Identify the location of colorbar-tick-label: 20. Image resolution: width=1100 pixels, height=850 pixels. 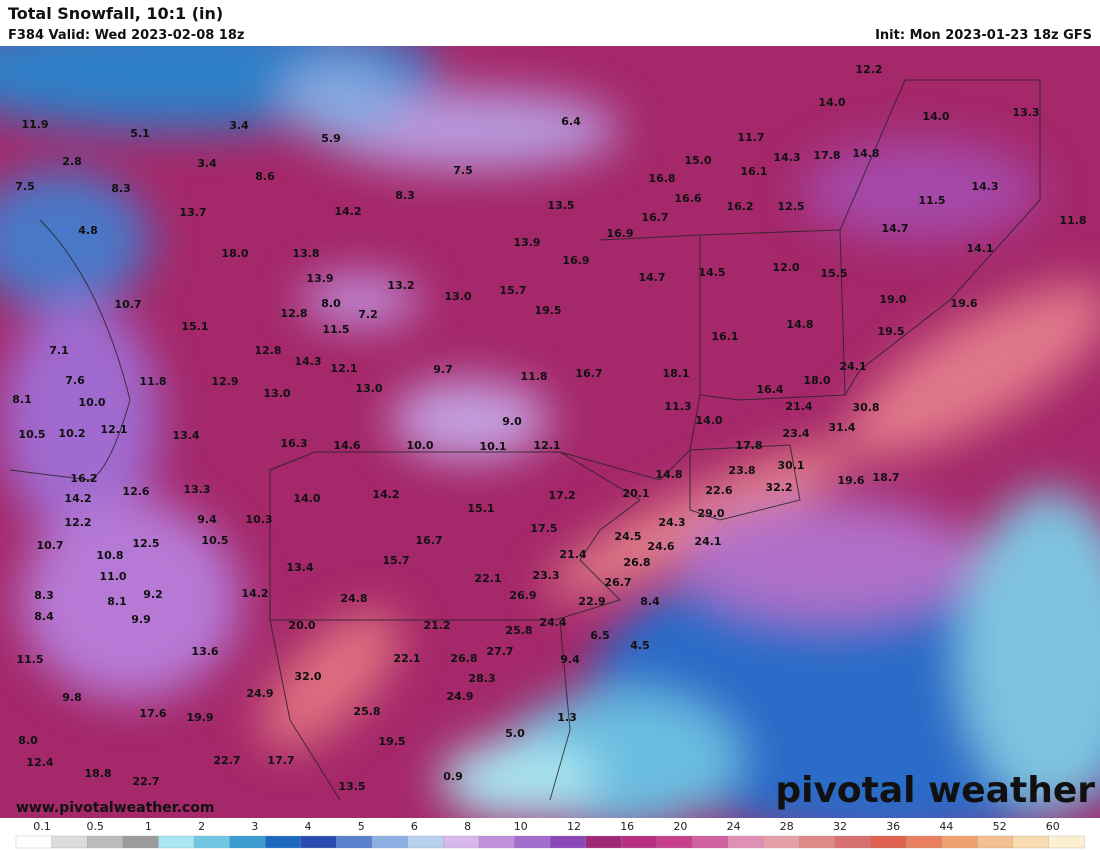
(680, 826).